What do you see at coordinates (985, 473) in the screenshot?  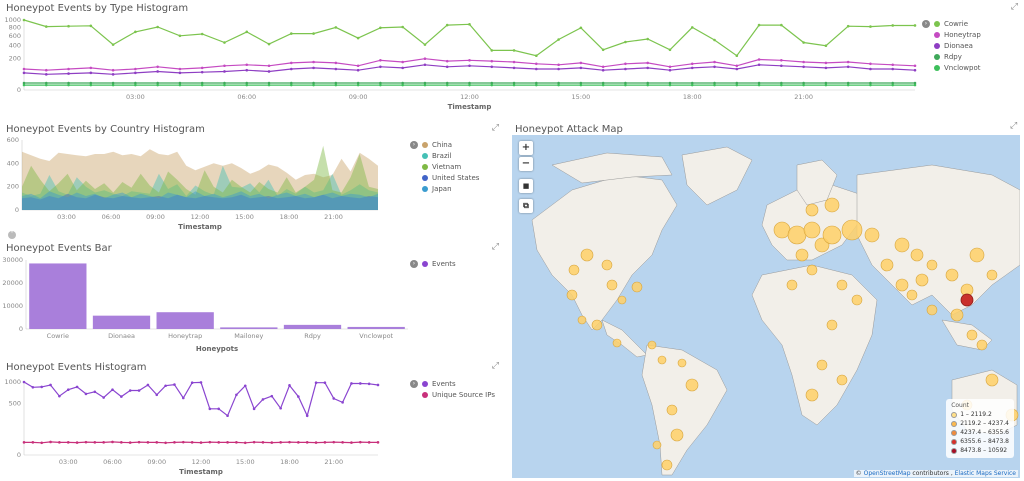 I see `ems-link: Elastic Maps Service` at bounding box center [985, 473].